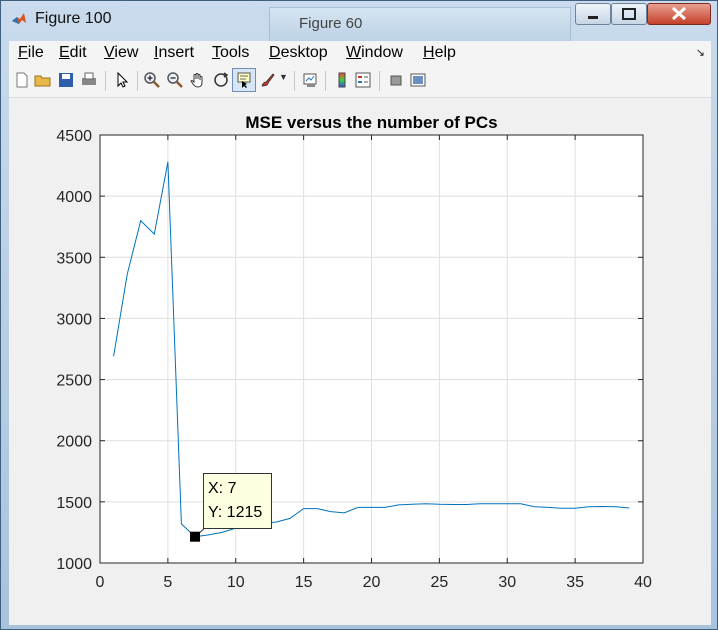  Describe the element at coordinates (418, 80) in the screenshot. I see `show-plot-tools-icon` at that location.